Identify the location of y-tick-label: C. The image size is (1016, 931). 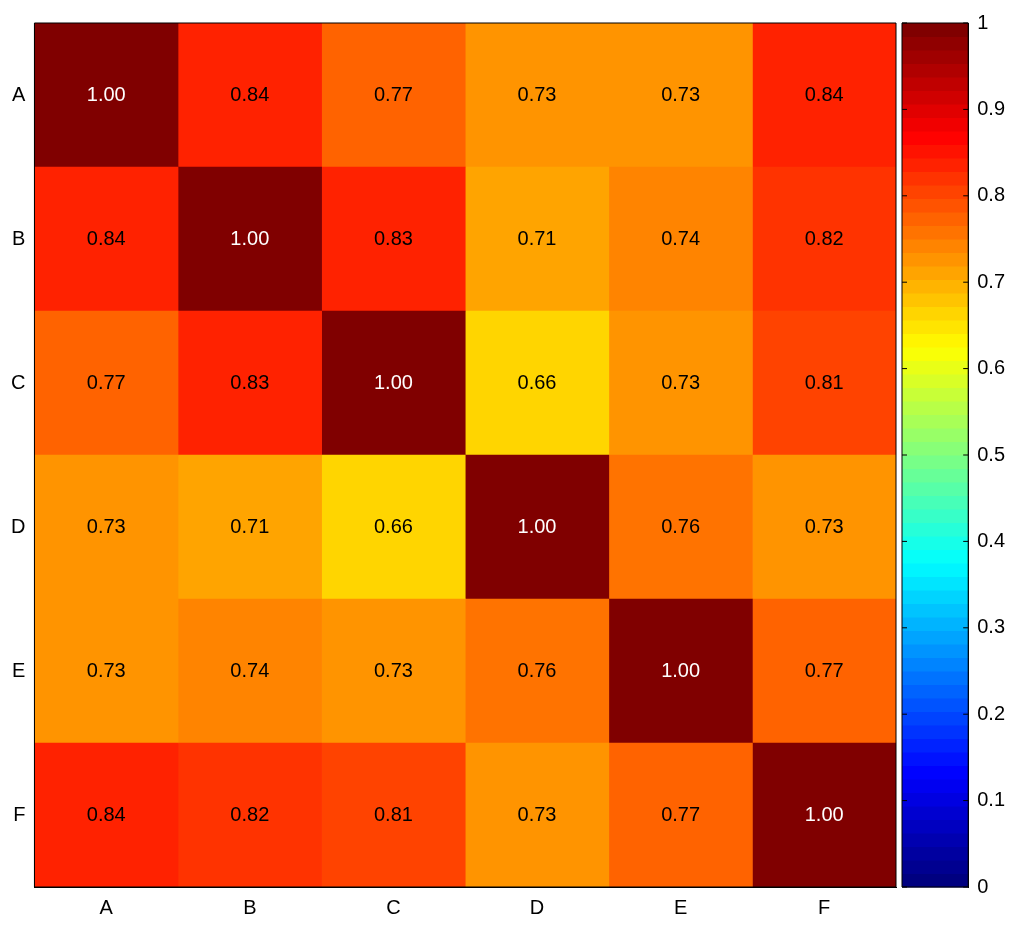
(18, 381).